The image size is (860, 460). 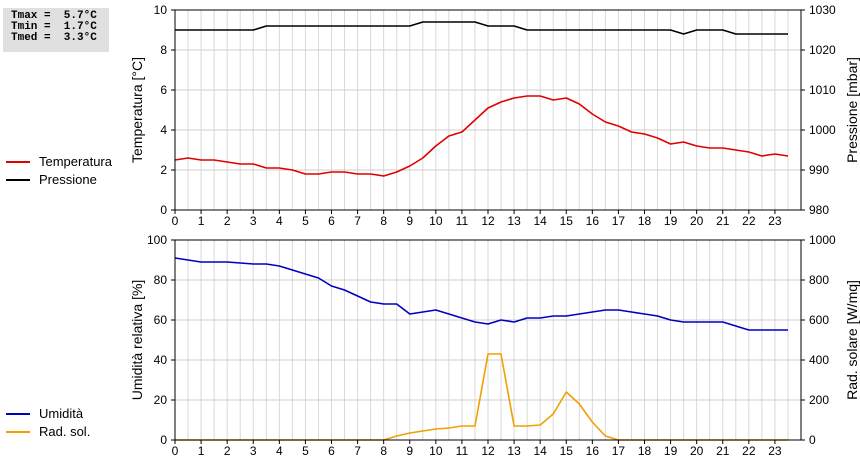 What do you see at coordinates (161, 320) in the screenshot?
I see `y-tick-label-left: 60` at bounding box center [161, 320].